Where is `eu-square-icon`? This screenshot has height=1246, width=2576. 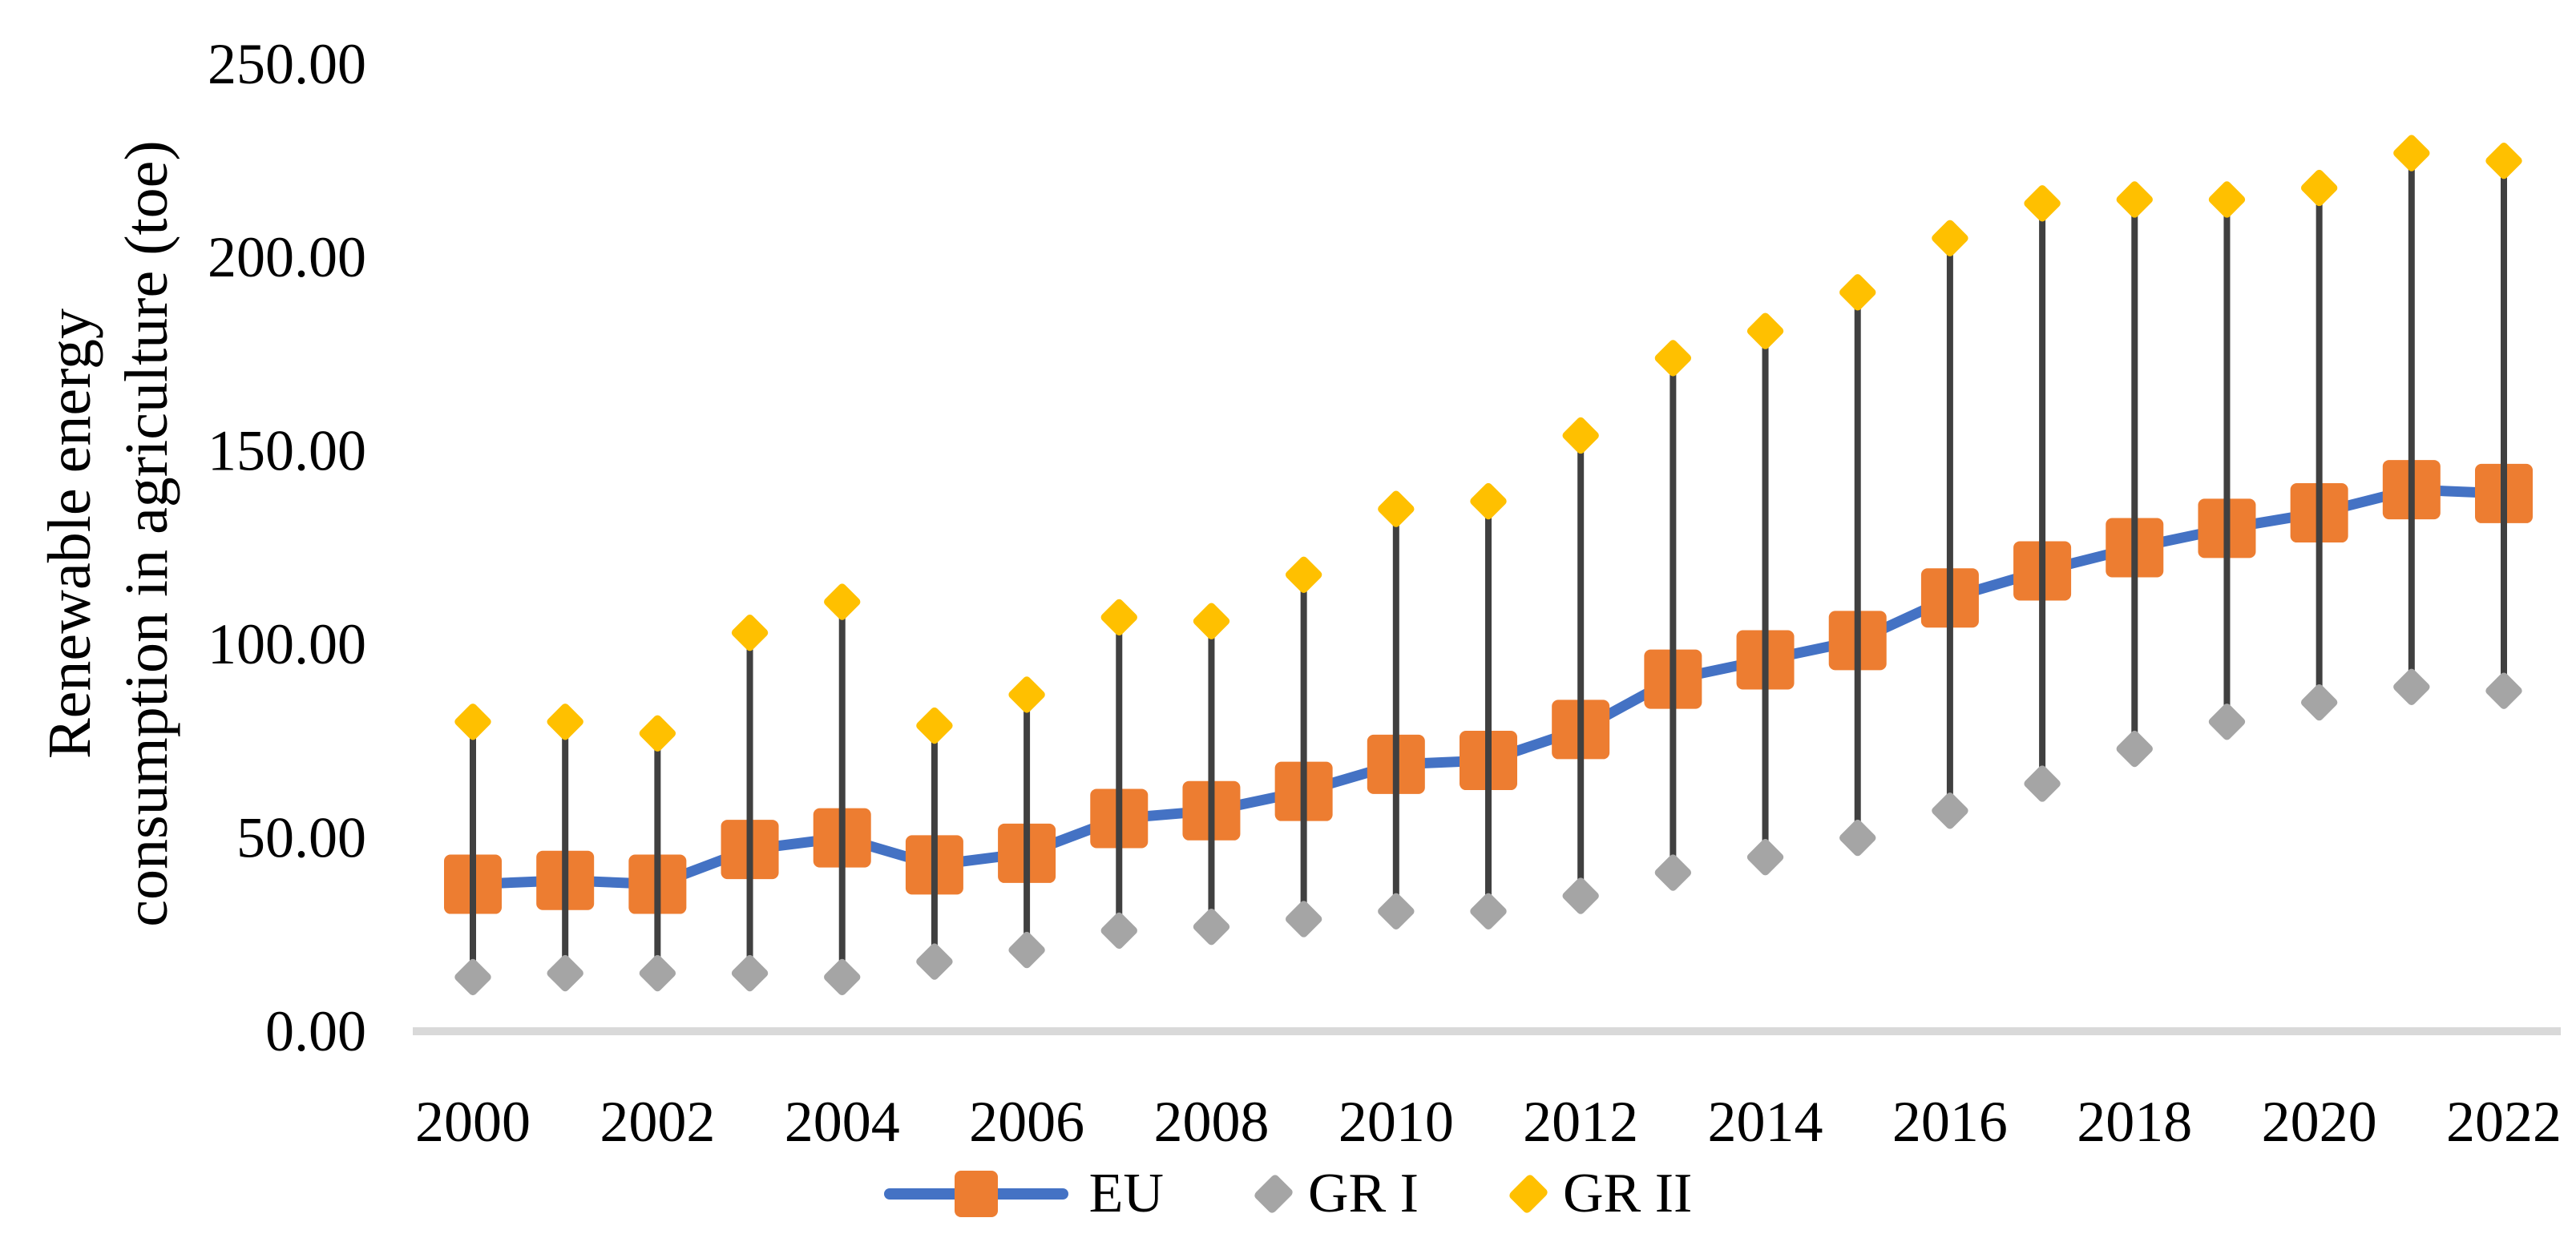 eu-square-icon is located at coordinates (976, 1194).